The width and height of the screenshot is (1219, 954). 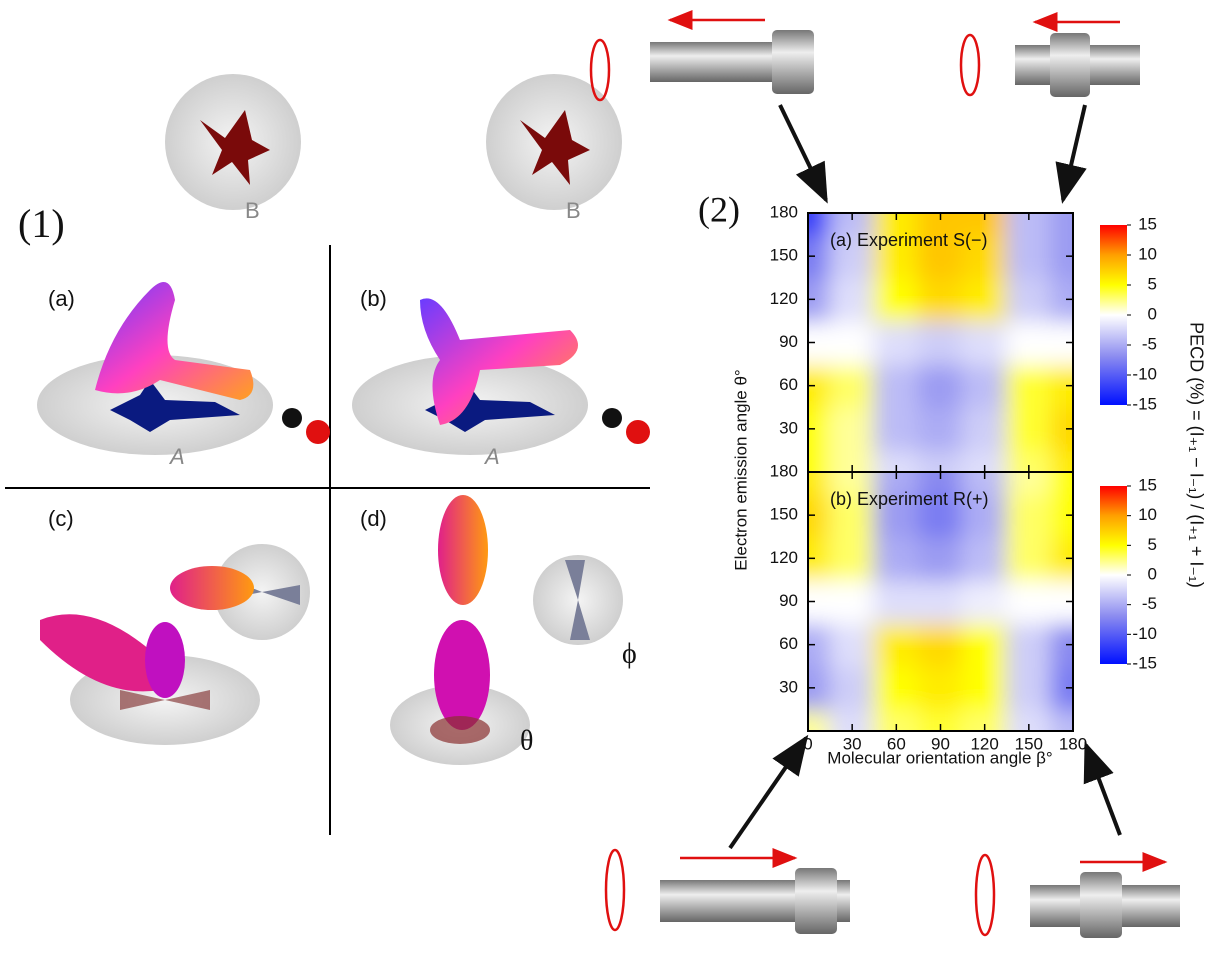 What do you see at coordinates (61, 298) in the screenshot?
I see `subpanel-label: (a)` at bounding box center [61, 298].